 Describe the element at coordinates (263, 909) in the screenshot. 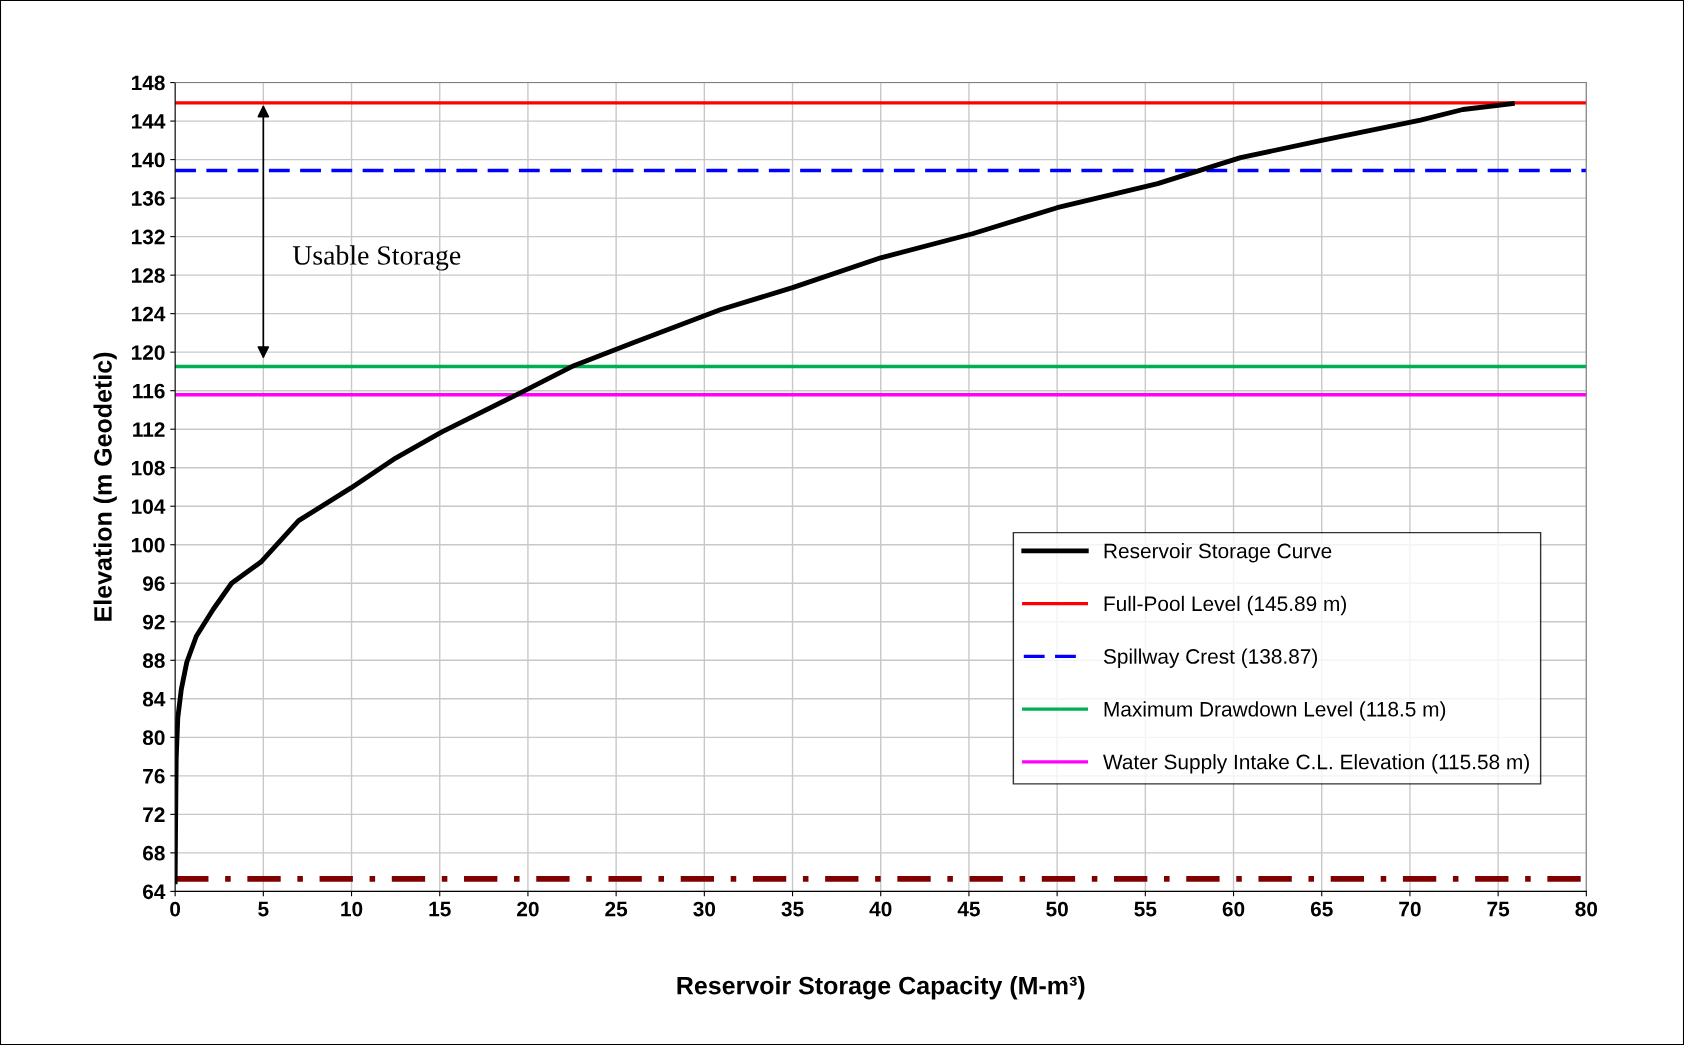

I see `x-tick-label: 5` at that location.